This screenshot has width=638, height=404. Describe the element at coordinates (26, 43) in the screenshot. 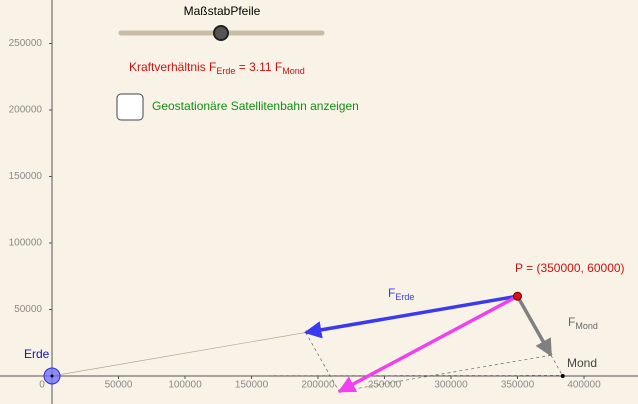

I see `y-tick-label: 250000` at that location.